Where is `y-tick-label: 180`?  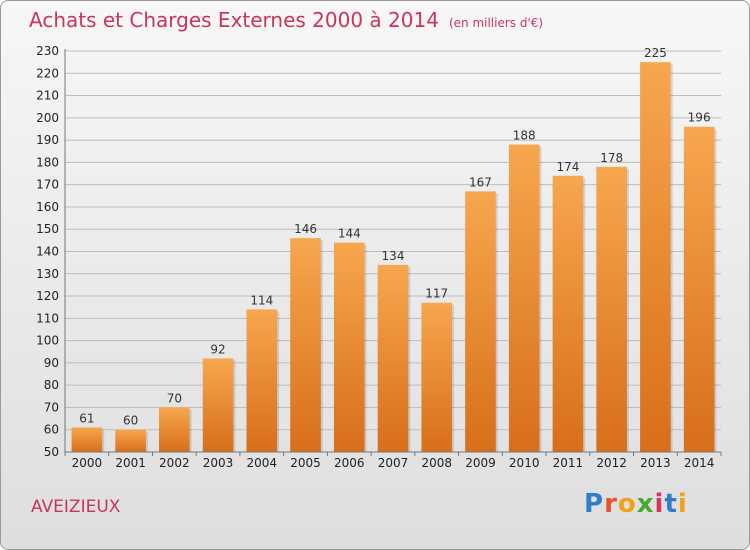 y-tick-label: 180 is located at coordinates (47, 162).